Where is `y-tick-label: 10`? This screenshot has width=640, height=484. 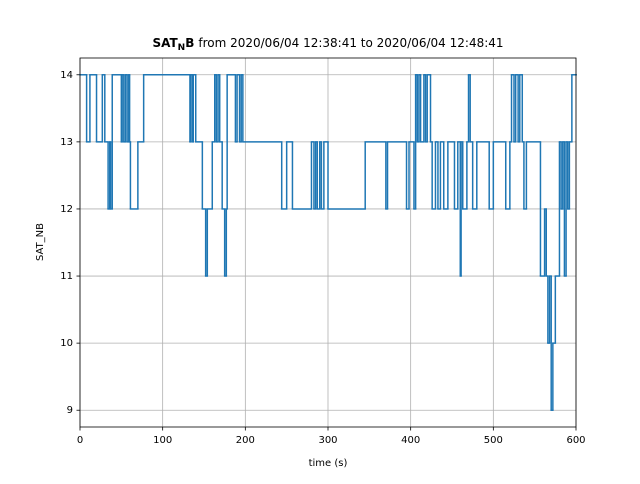
y-tick-label: 10 is located at coordinates (66, 343).